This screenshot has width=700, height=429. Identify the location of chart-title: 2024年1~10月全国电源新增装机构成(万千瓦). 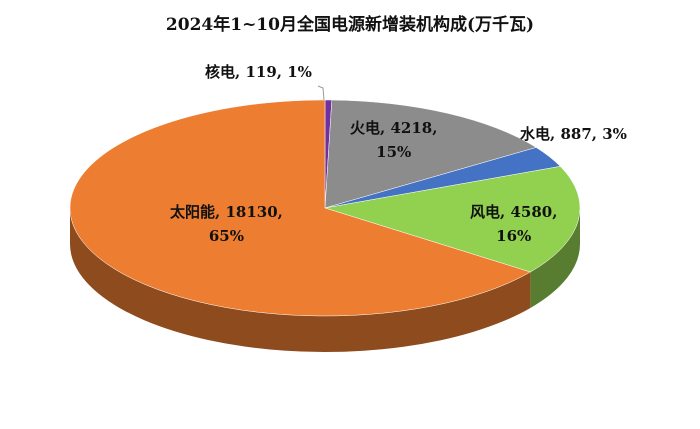
(350, 25).